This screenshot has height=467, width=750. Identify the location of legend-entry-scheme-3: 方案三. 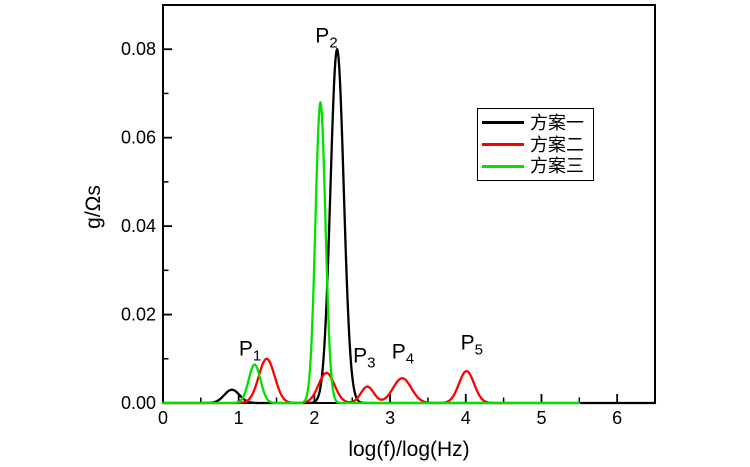
(536, 166).